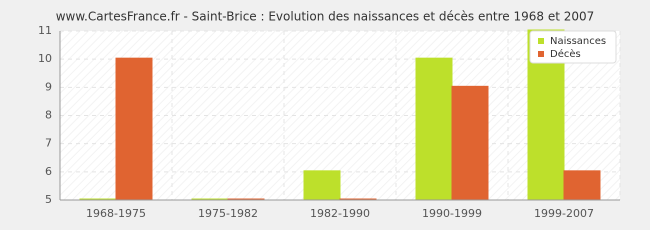  I want to click on legend-label: Décès, so click(565, 54).